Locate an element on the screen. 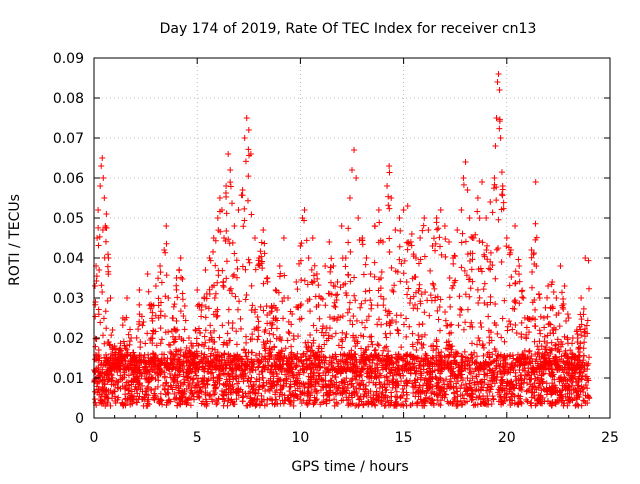 This screenshot has width=640, height=484. y-tick-label: 0.01 is located at coordinates (68, 379).